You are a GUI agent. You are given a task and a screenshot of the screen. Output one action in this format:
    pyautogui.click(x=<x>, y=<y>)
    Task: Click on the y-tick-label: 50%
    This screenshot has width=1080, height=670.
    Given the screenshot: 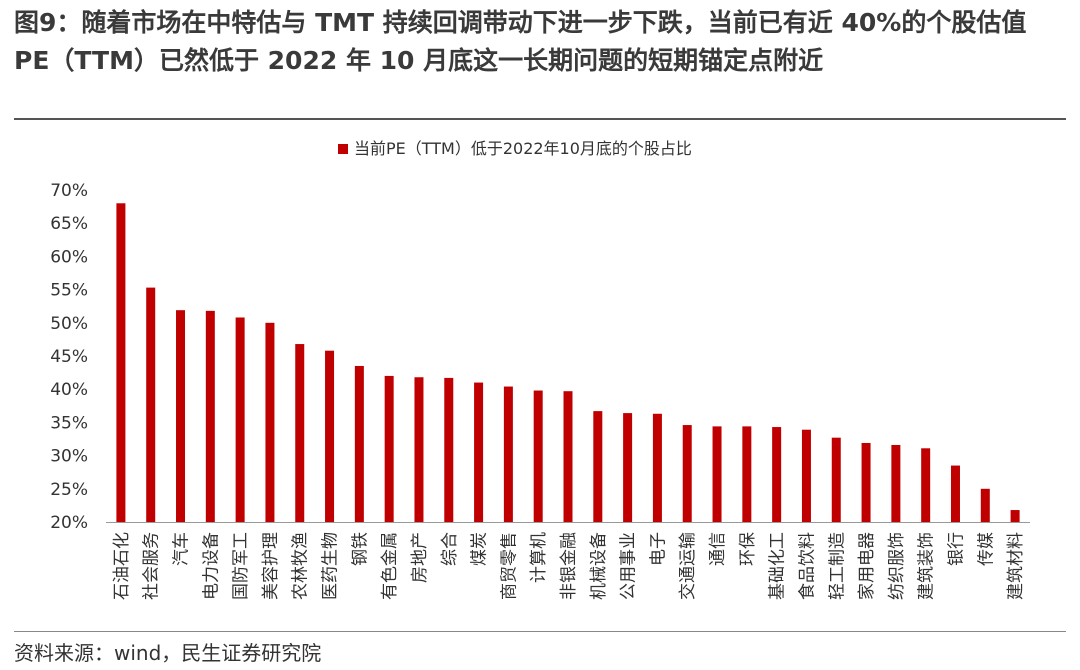 What is the action you would take?
    pyautogui.click(x=69, y=324)
    